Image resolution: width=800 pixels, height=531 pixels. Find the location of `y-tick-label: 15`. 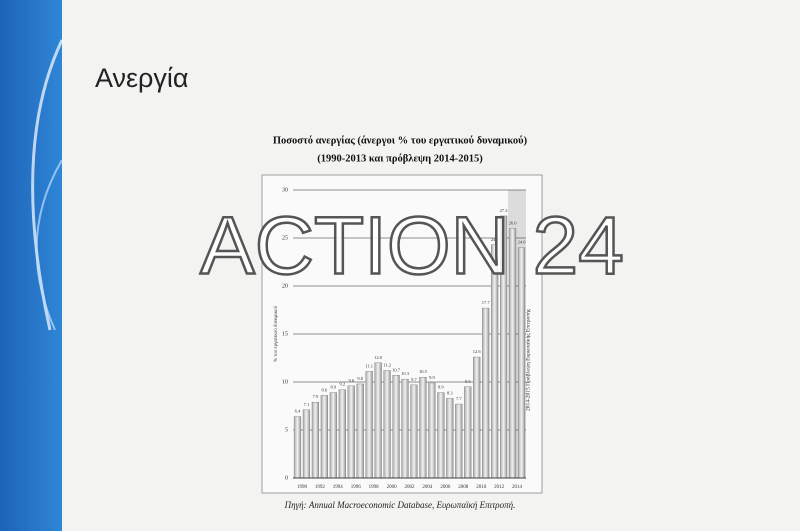

y-tick-label: 15 is located at coordinates (285, 334).